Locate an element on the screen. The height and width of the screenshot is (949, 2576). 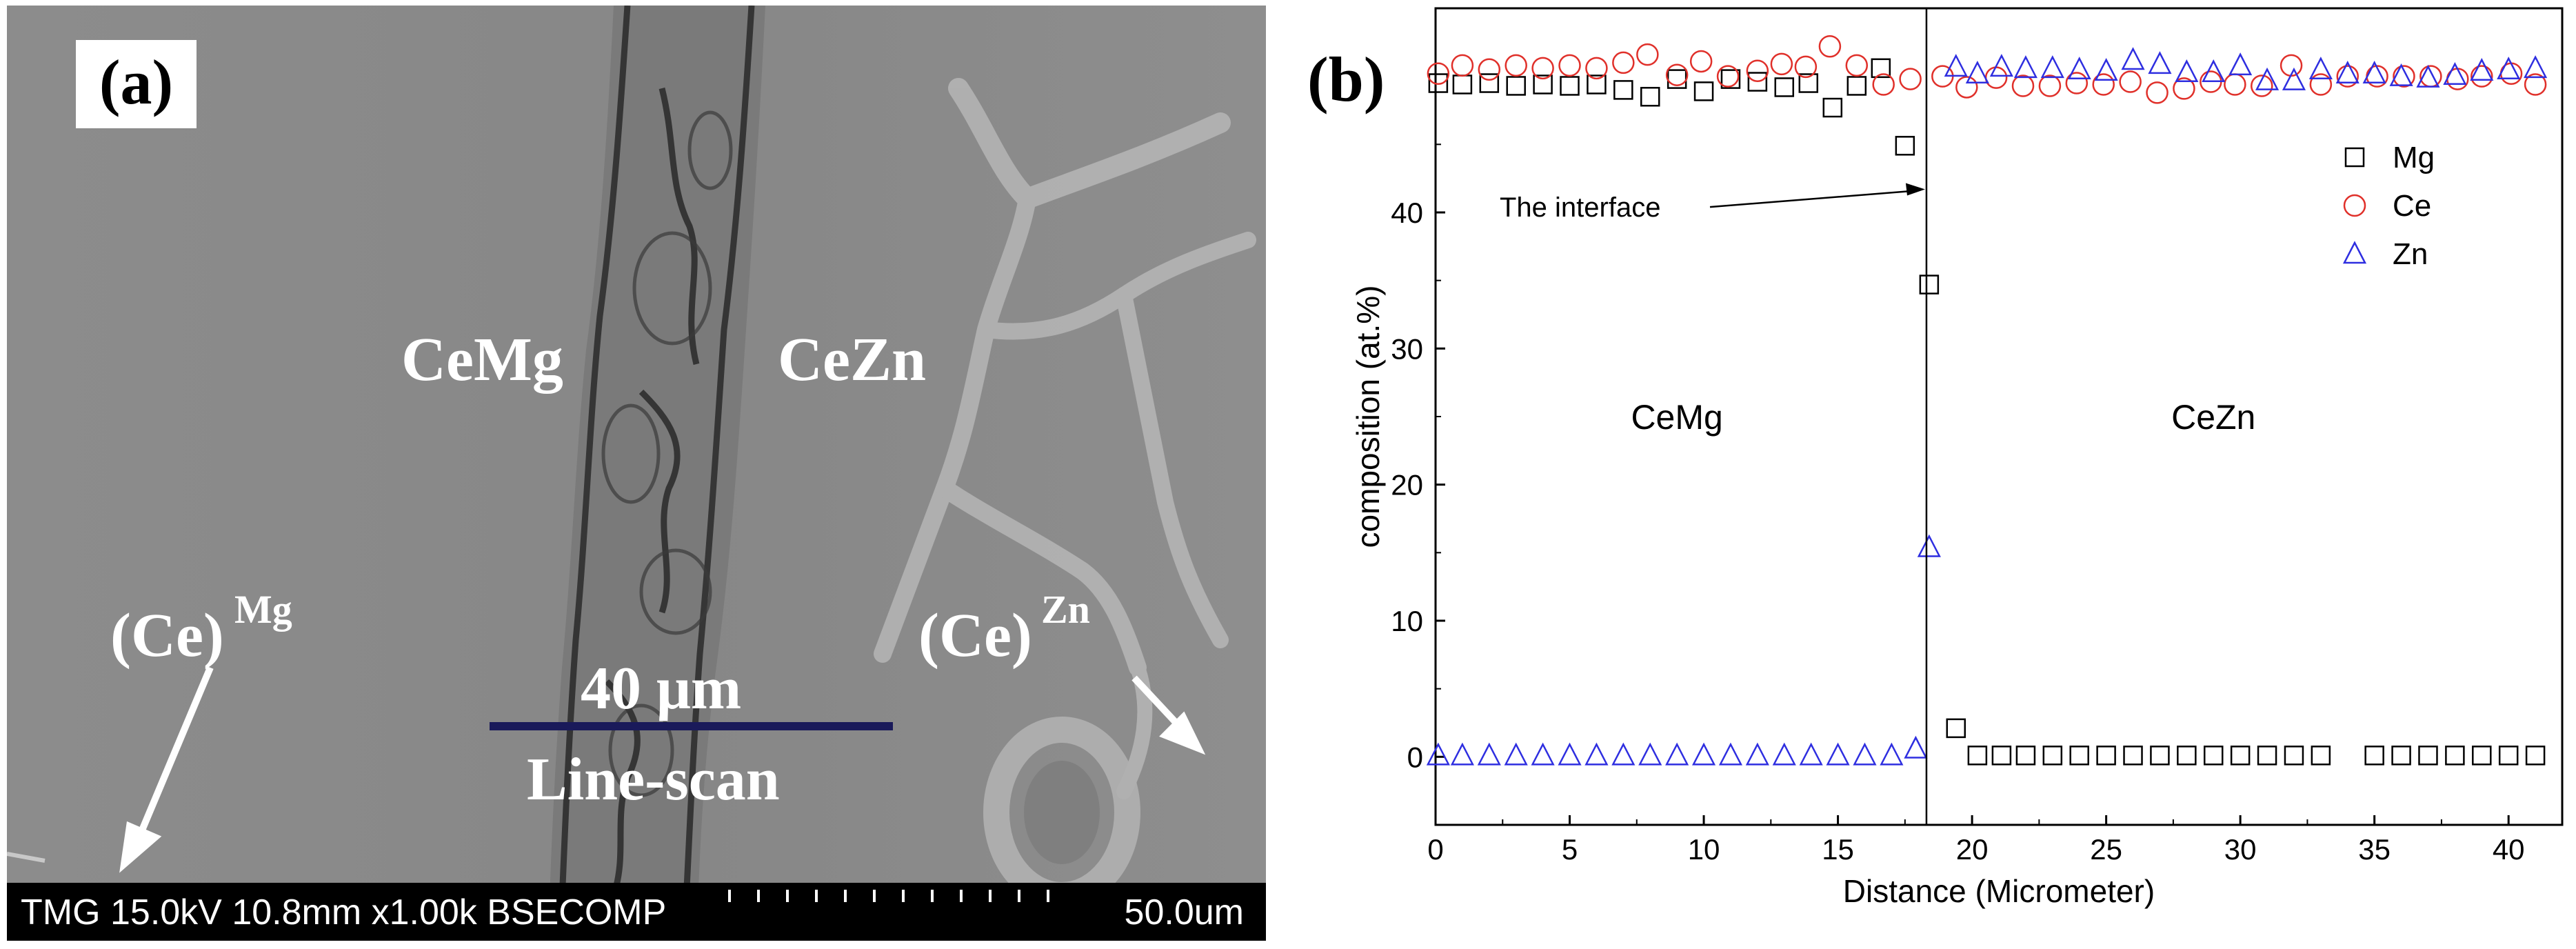
chart-legend: Mg Ce Zn is located at coordinates (2388, 206).